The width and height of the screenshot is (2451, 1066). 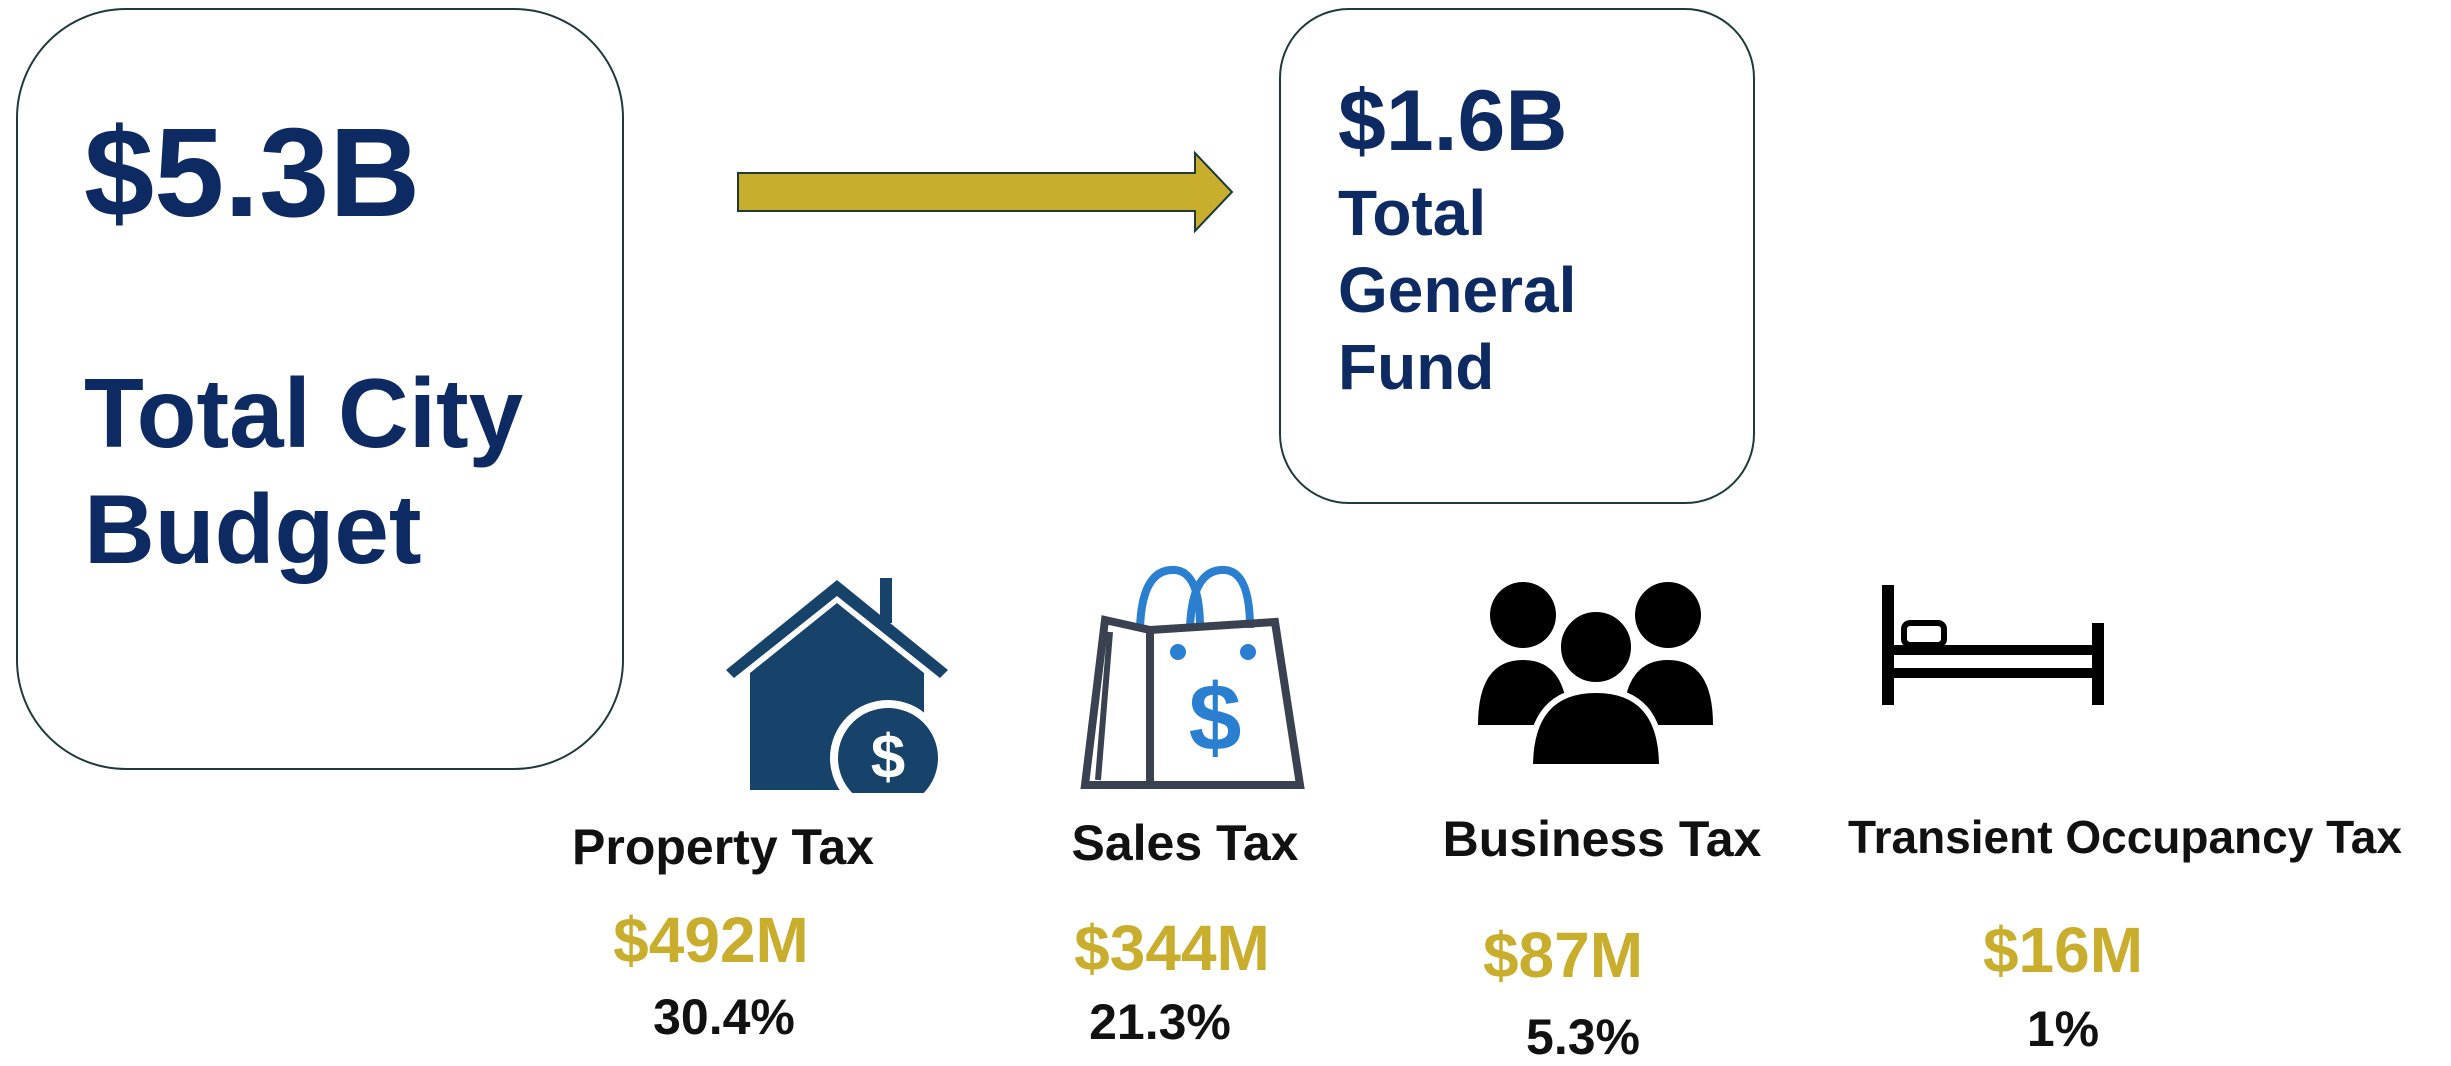 What do you see at coordinates (1993, 645) in the screenshot?
I see `bed-icon` at bounding box center [1993, 645].